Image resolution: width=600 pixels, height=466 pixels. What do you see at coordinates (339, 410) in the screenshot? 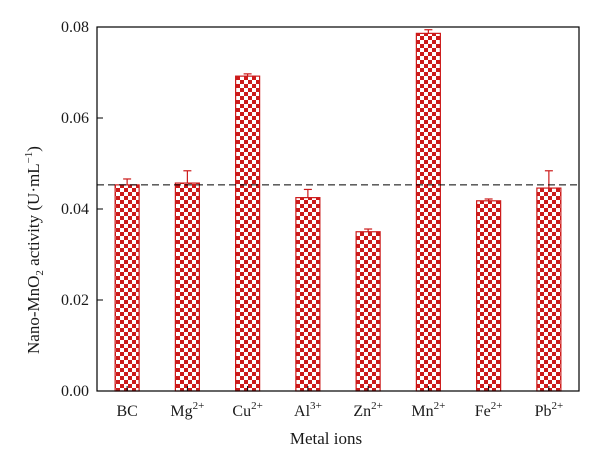
I see `x-tick-labels: BC Mg2+ Cu2+ Al3+ Zn2+ Mn2+ Fe2+ Pb2+` at bounding box center [339, 410].